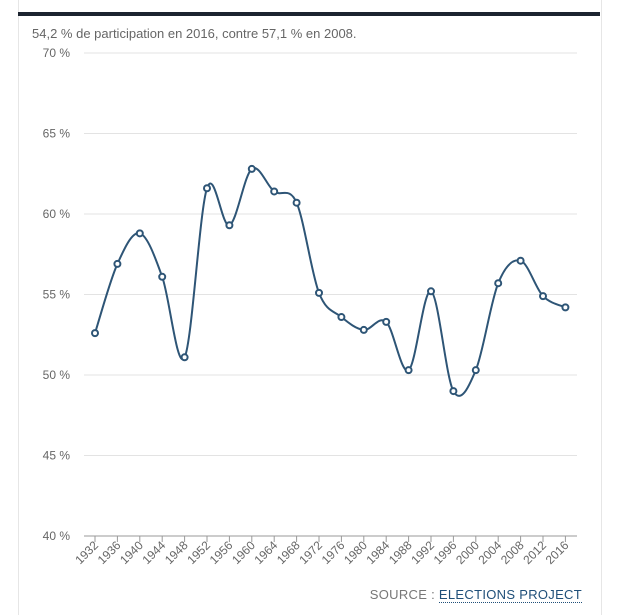 The height and width of the screenshot is (615, 620). What do you see at coordinates (557, 552) in the screenshot?
I see `x-tick-label: 2016` at bounding box center [557, 552].